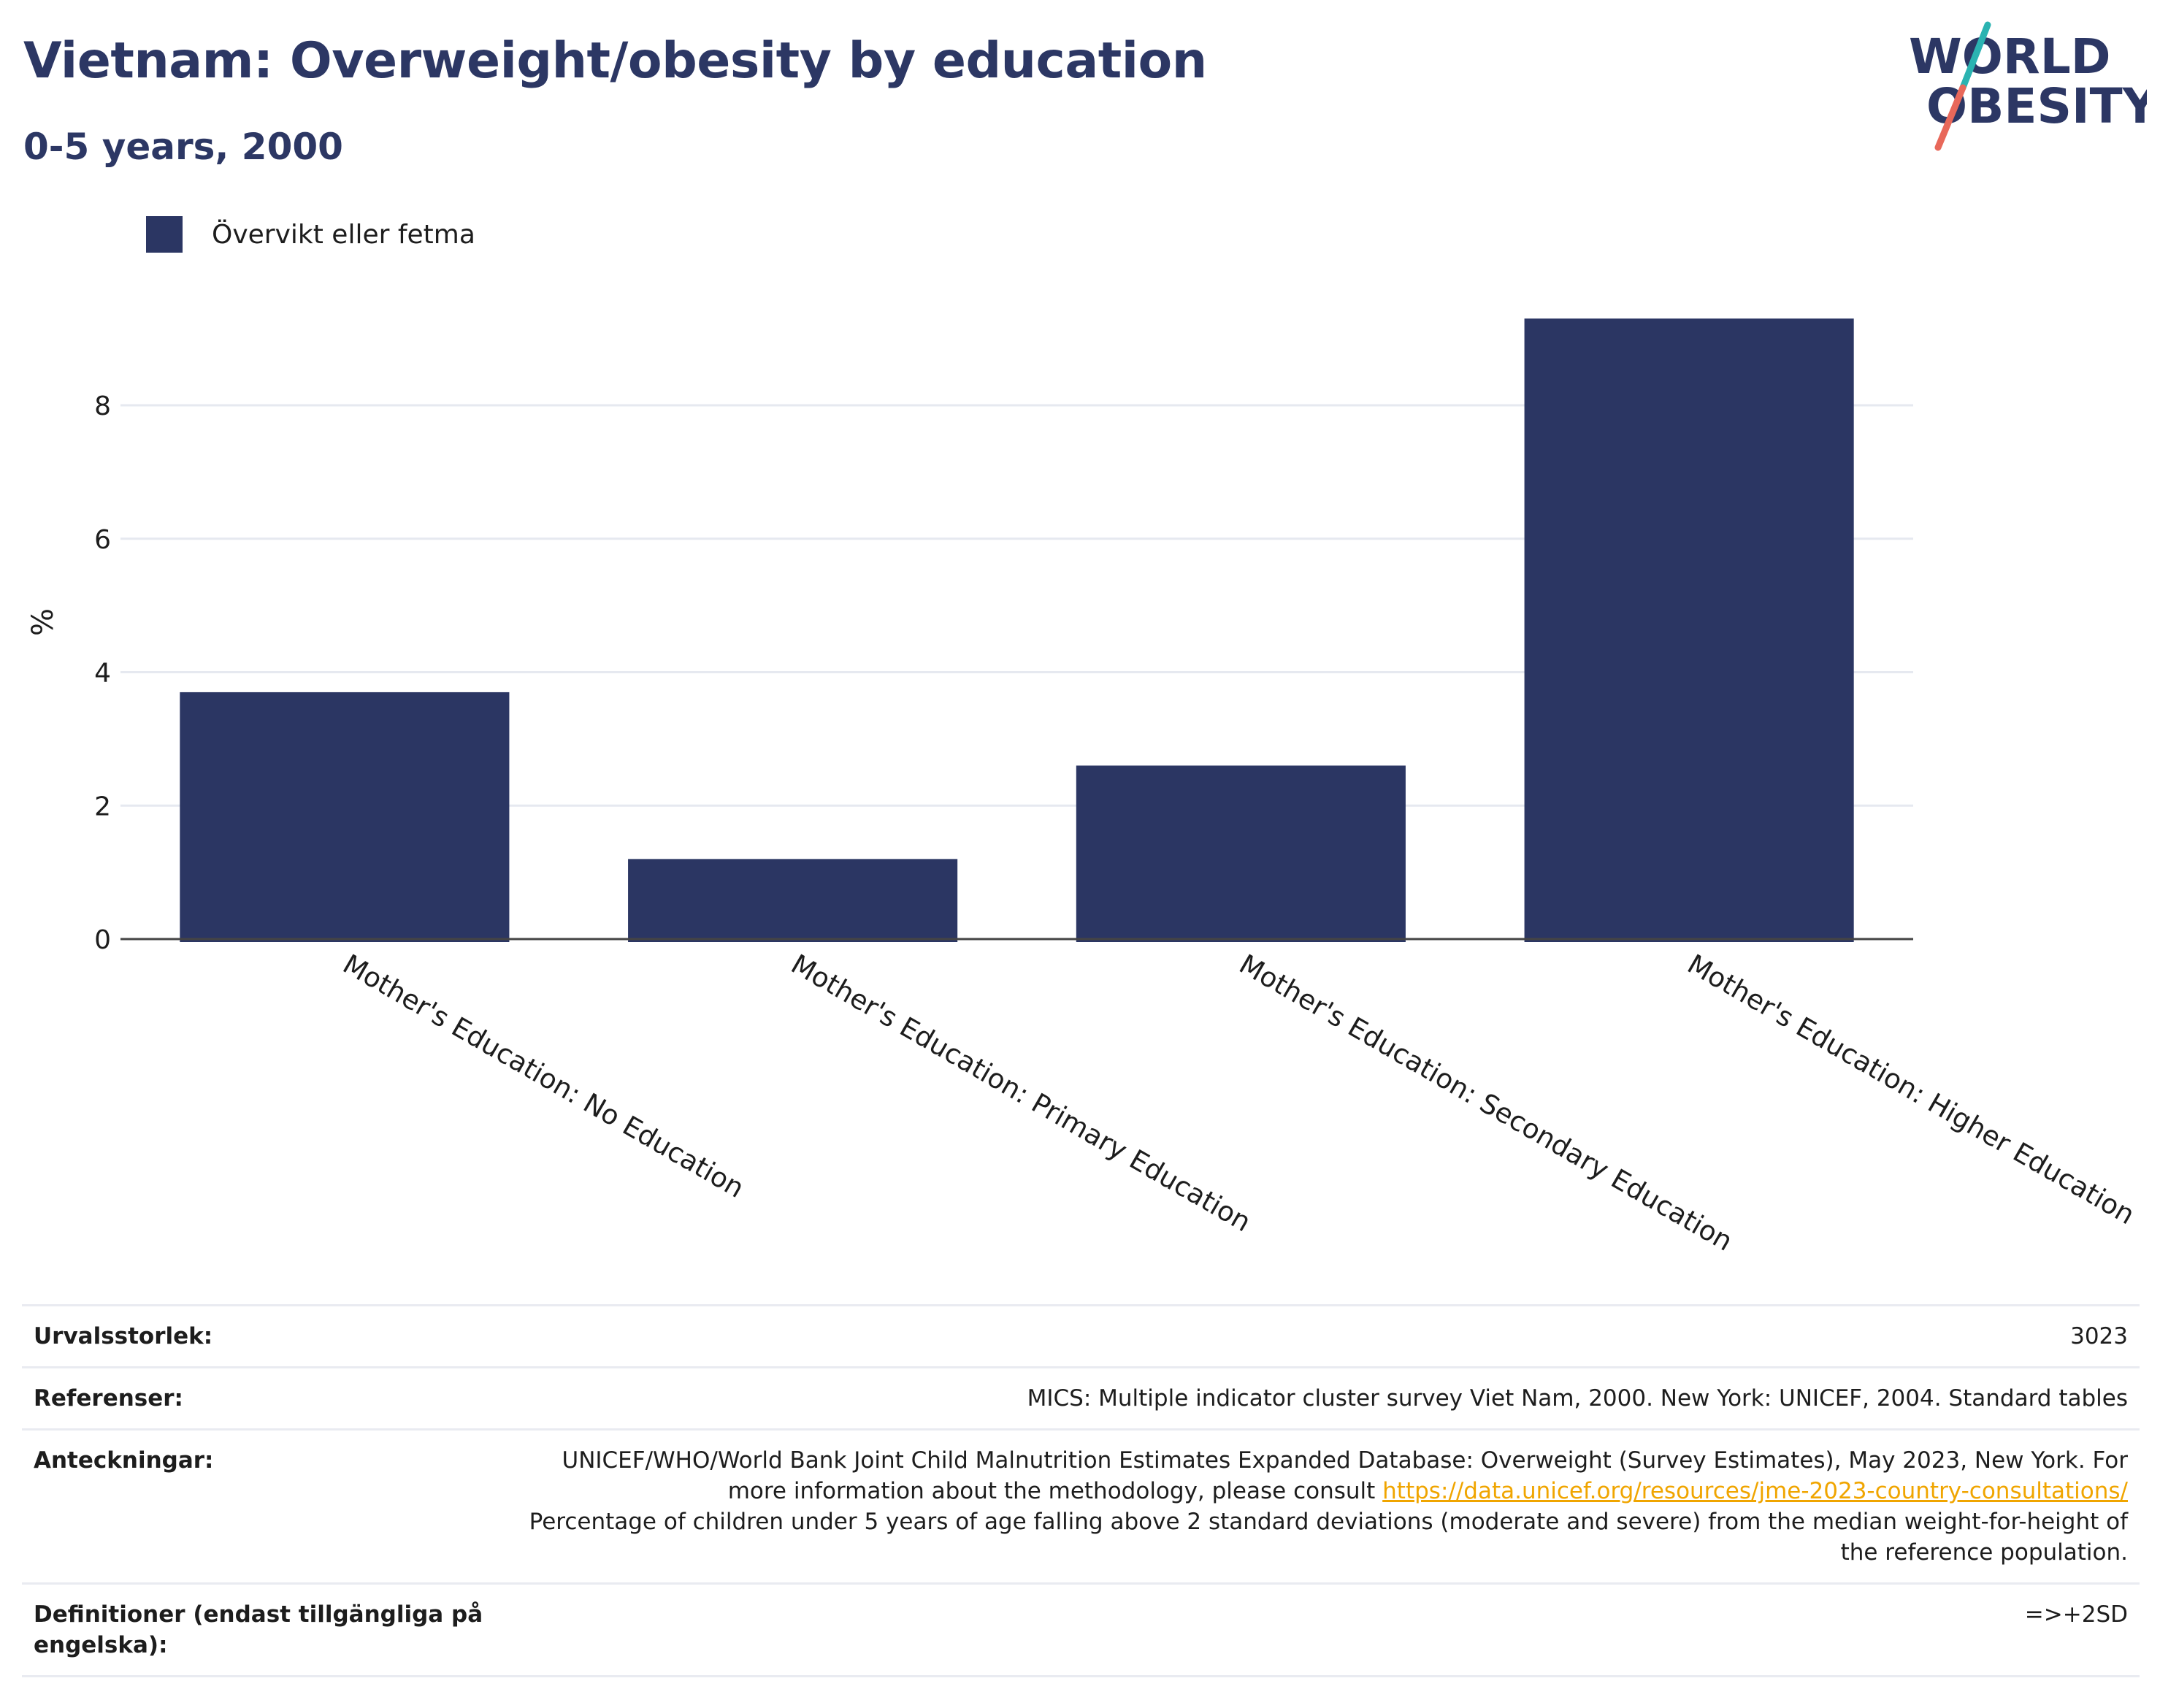 Image resolution: width=2160 pixels, height=1708 pixels. I want to click on chart-subtitle: 0-5 years, 2000, so click(183, 147).